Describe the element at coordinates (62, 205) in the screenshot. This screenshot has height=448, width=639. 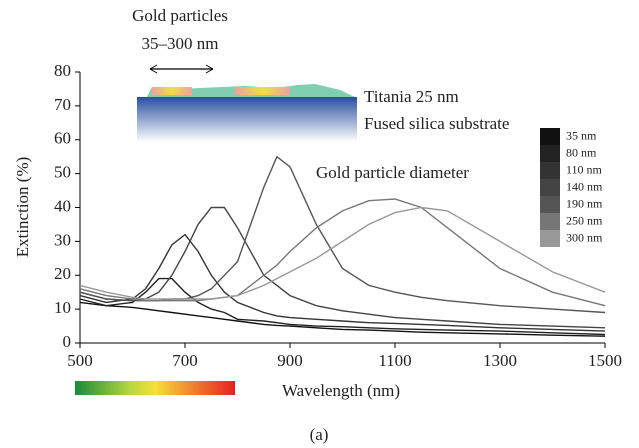
I see `y-tick-label: 40` at that location.